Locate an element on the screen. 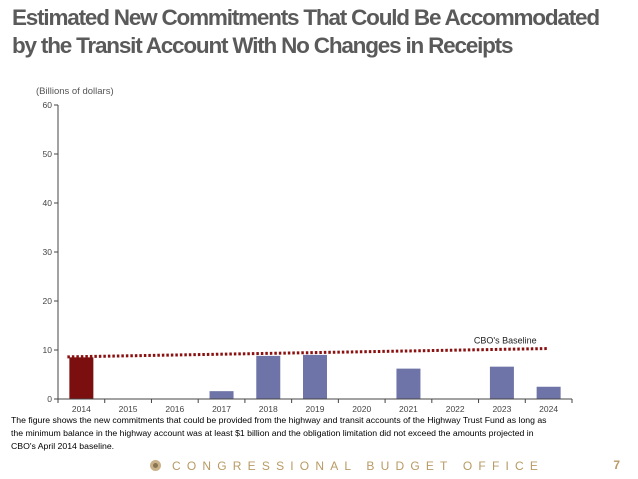  y-tick-label: 60 is located at coordinates (48, 105).